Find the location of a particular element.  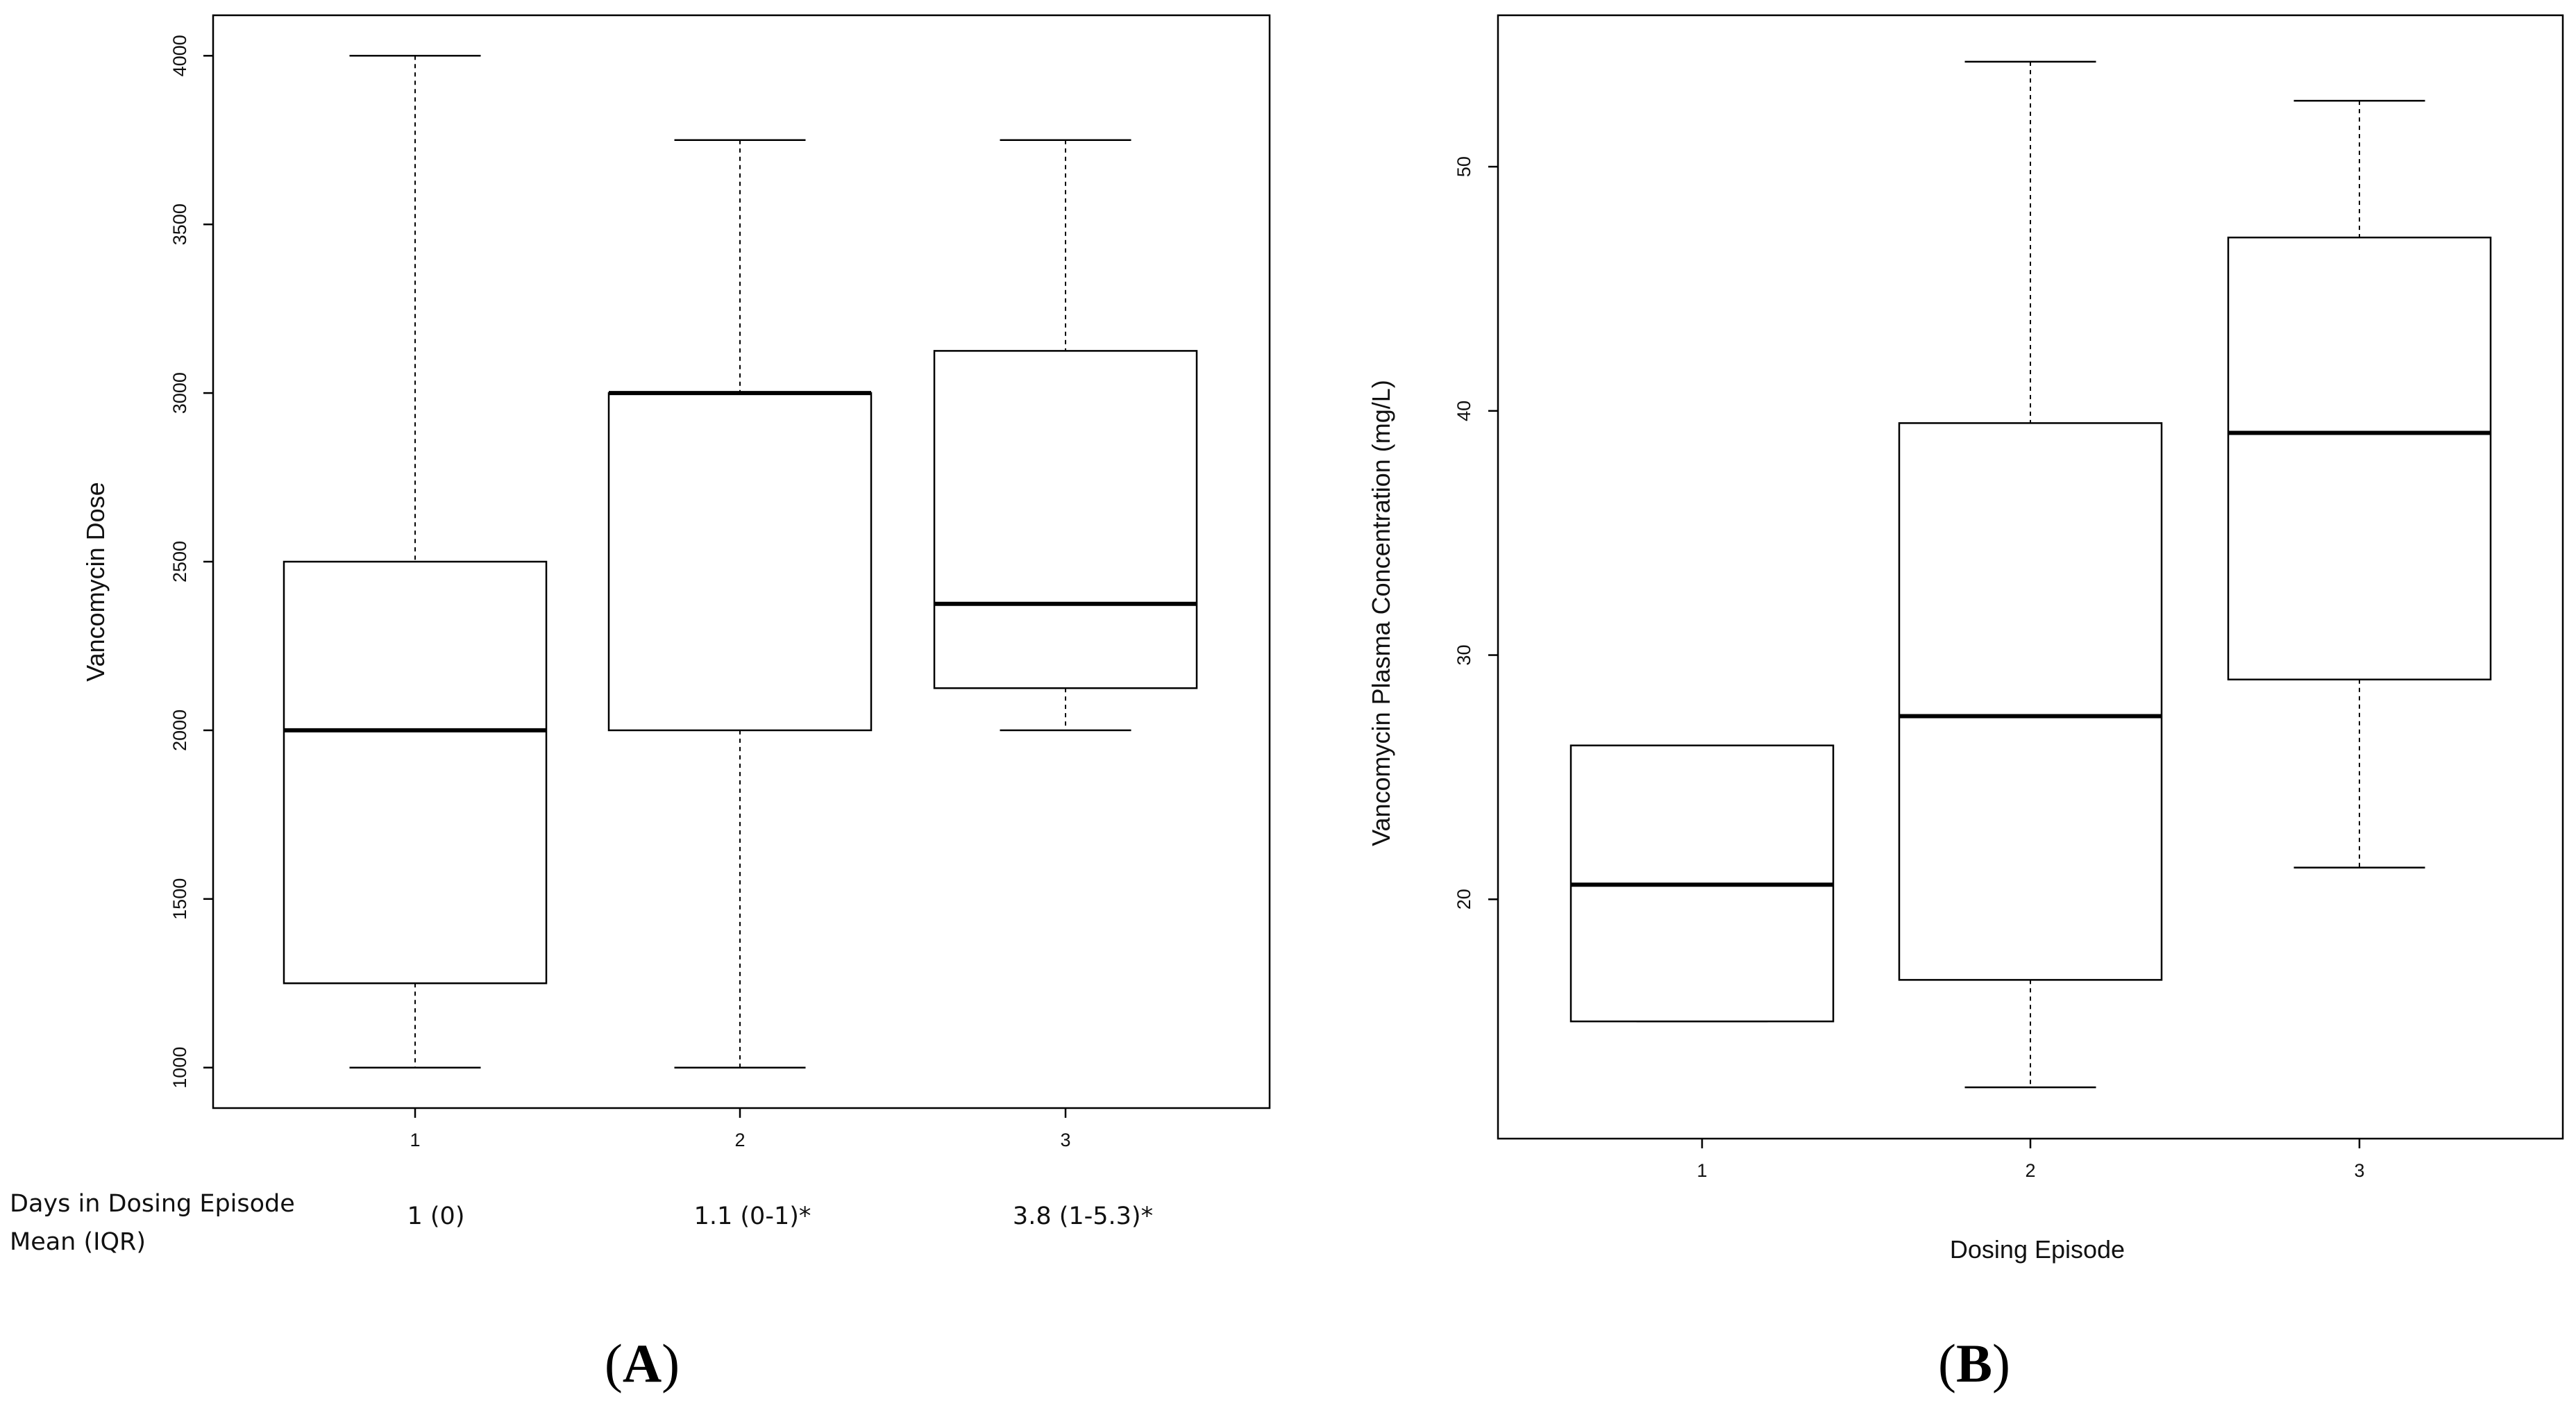

chart-a-y-tick-label-4: 3000 is located at coordinates (179, 393).